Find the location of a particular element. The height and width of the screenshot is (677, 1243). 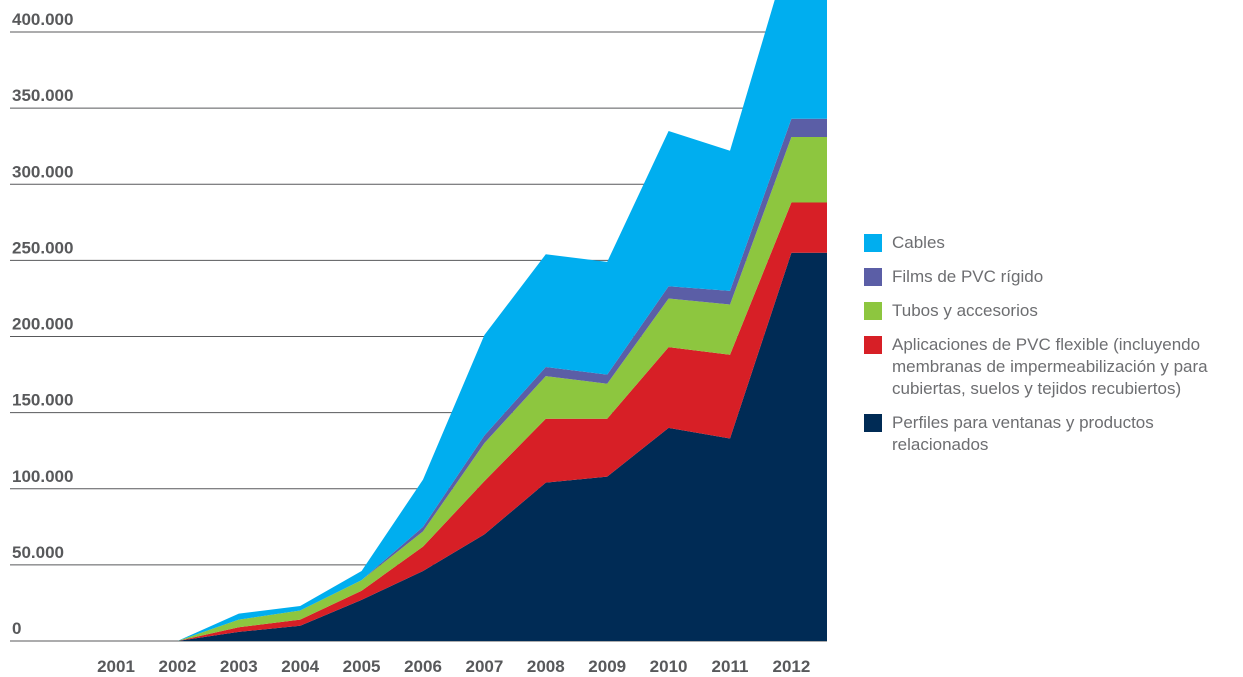

legend-swatch-cables is located at coordinates (873, 243).